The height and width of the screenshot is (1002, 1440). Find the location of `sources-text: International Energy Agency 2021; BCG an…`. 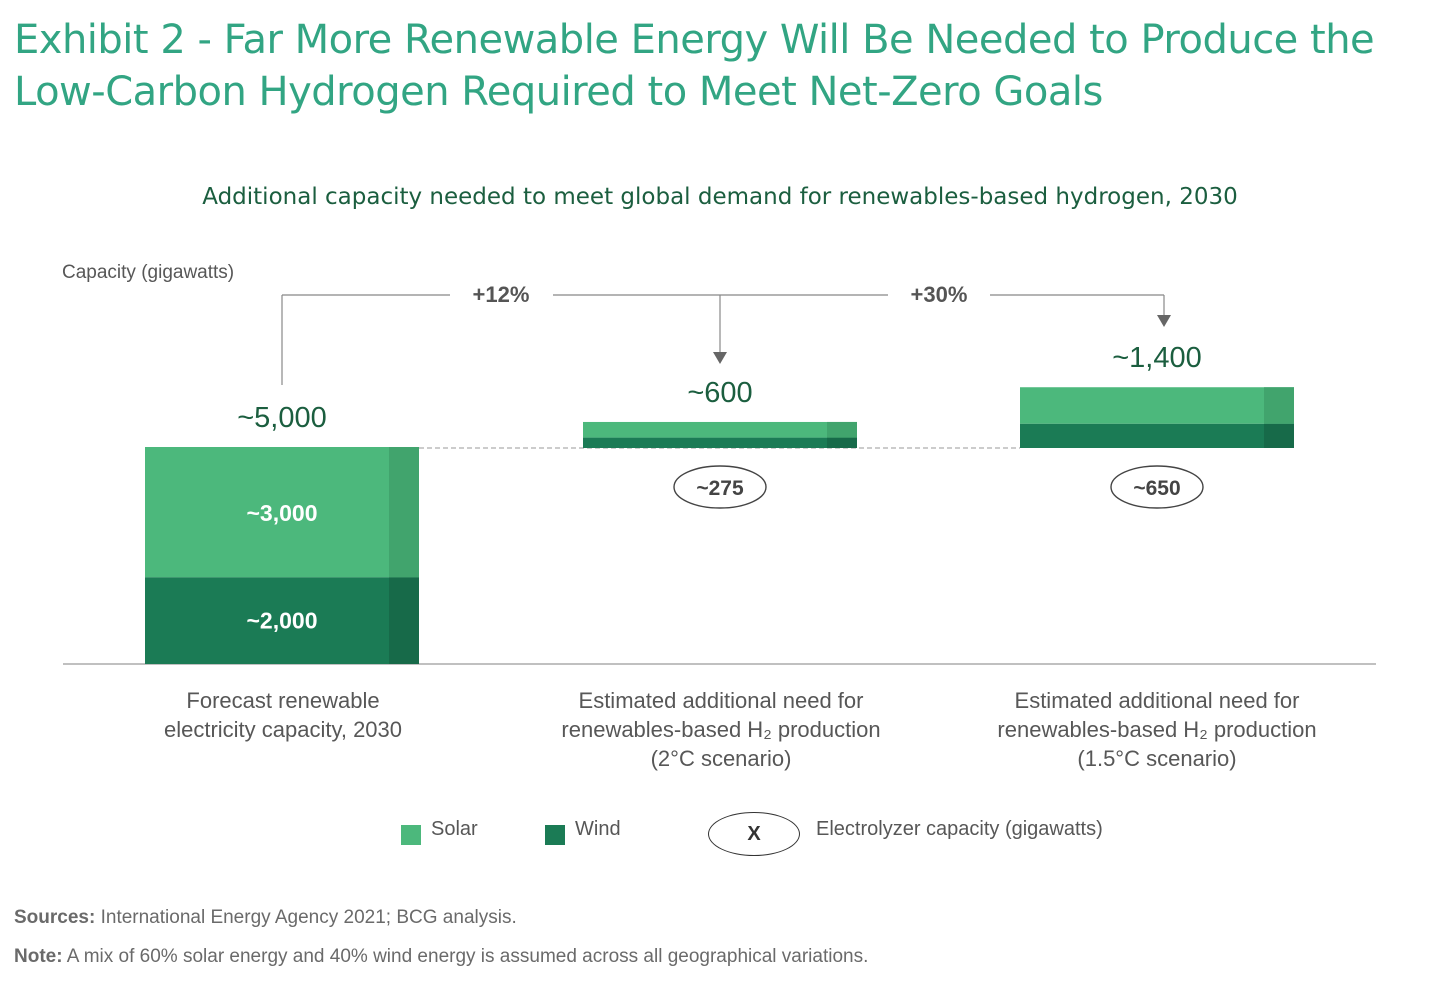

sources-text: International Energy Agency 2021; BCG an… is located at coordinates (308, 917).